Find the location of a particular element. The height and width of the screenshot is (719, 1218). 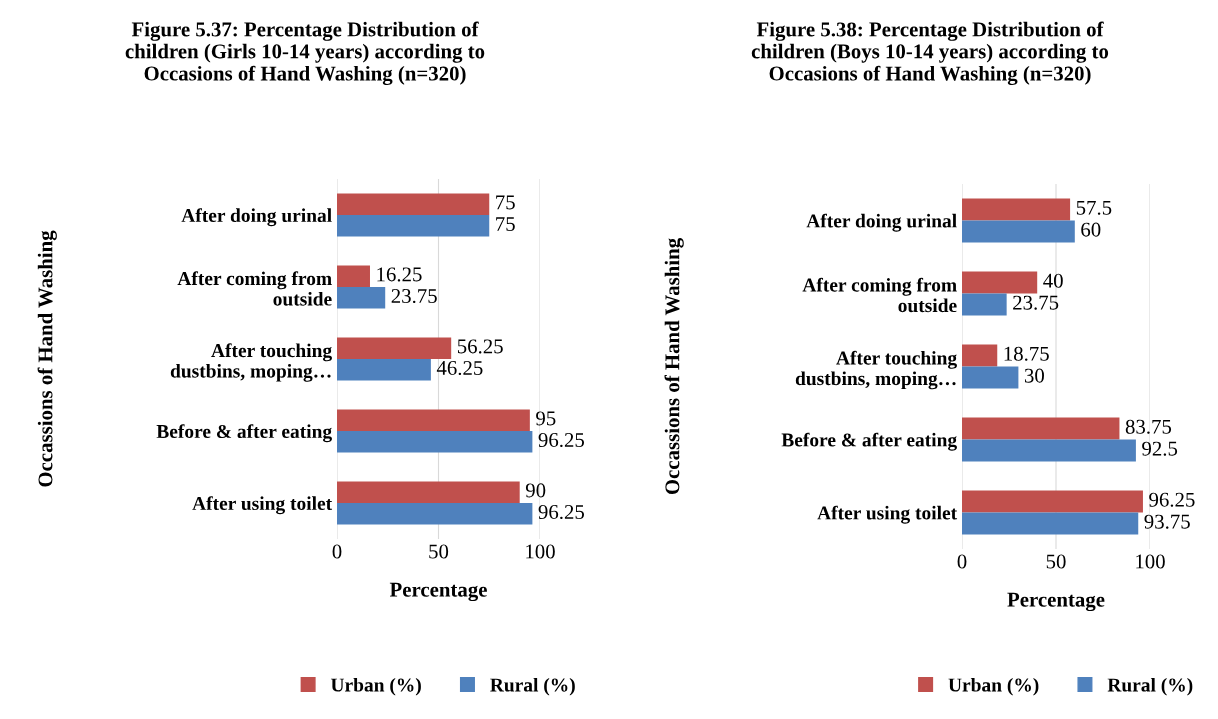

data-label: 57.5 is located at coordinates (1094, 207).